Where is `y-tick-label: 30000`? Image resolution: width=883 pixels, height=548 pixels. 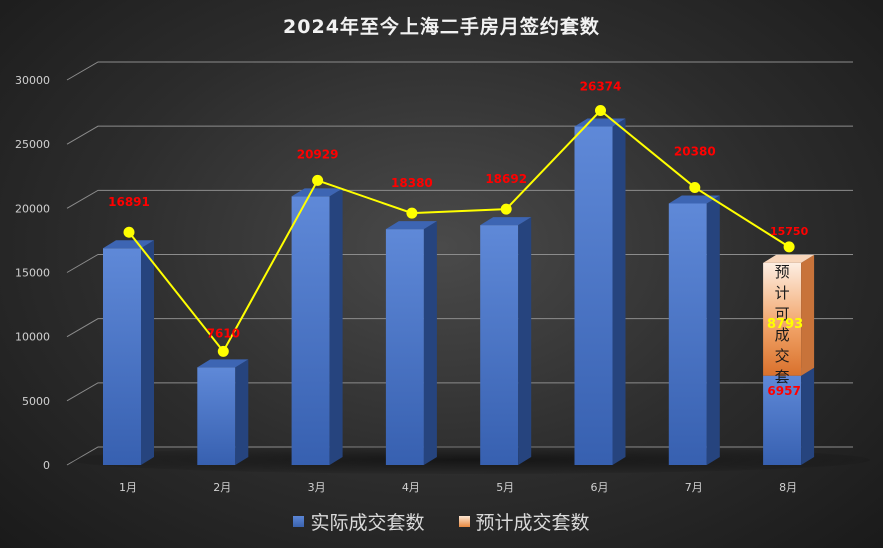
y-tick-label: 30000 is located at coordinates (32, 80).